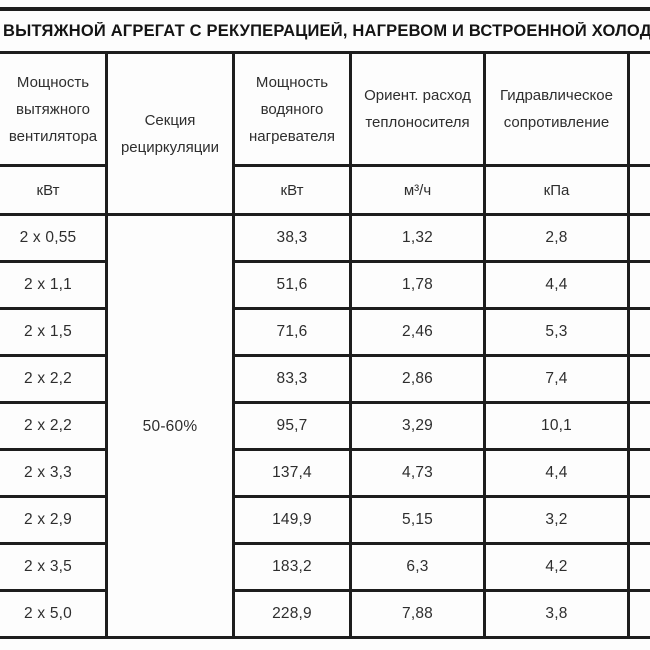 The height and width of the screenshot is (650, 650). What do you see at coordinates (417, 190) in the screenshot?
I see `unit-coolant-flow: м³/ч` at bounding box center [417, 190].